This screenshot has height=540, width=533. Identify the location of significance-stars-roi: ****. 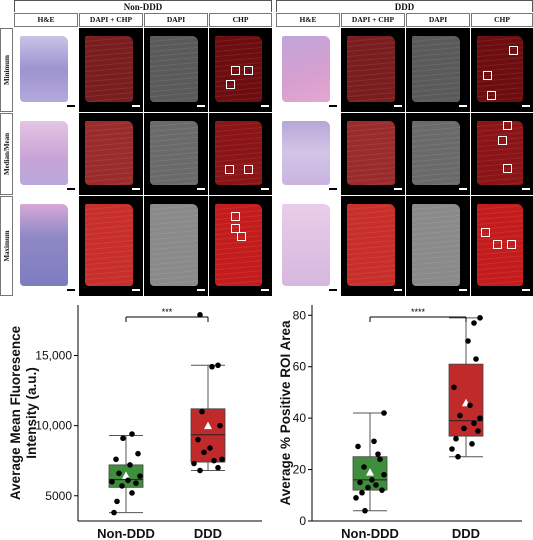
(418, 312).